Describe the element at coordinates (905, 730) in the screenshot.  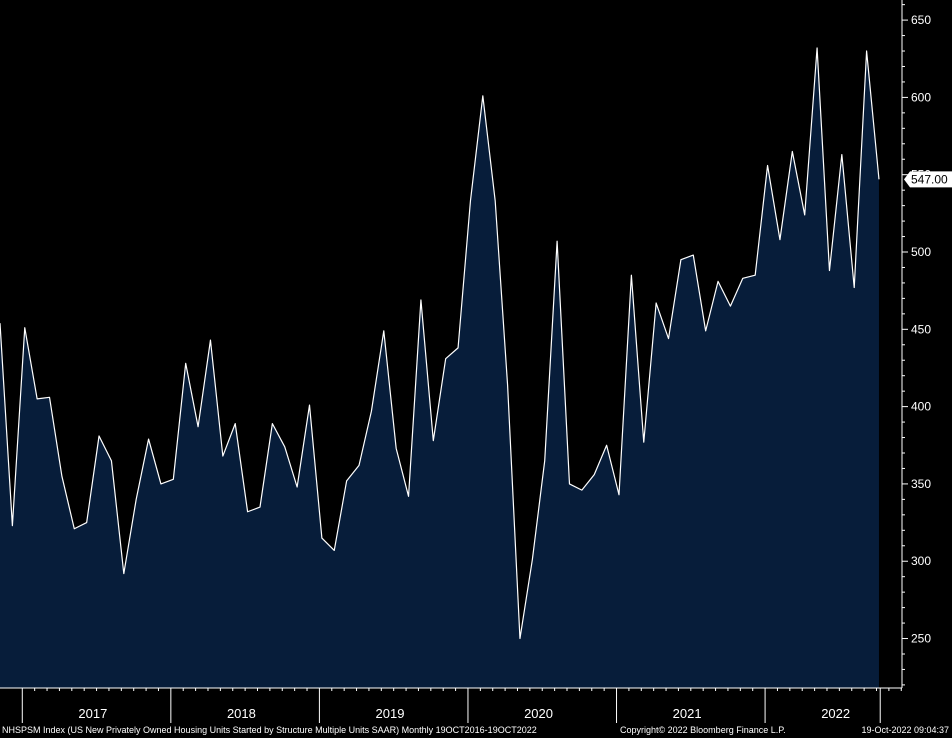
I see `footer-timestamp: 19-Oct-2022 09:04:37` at that location.